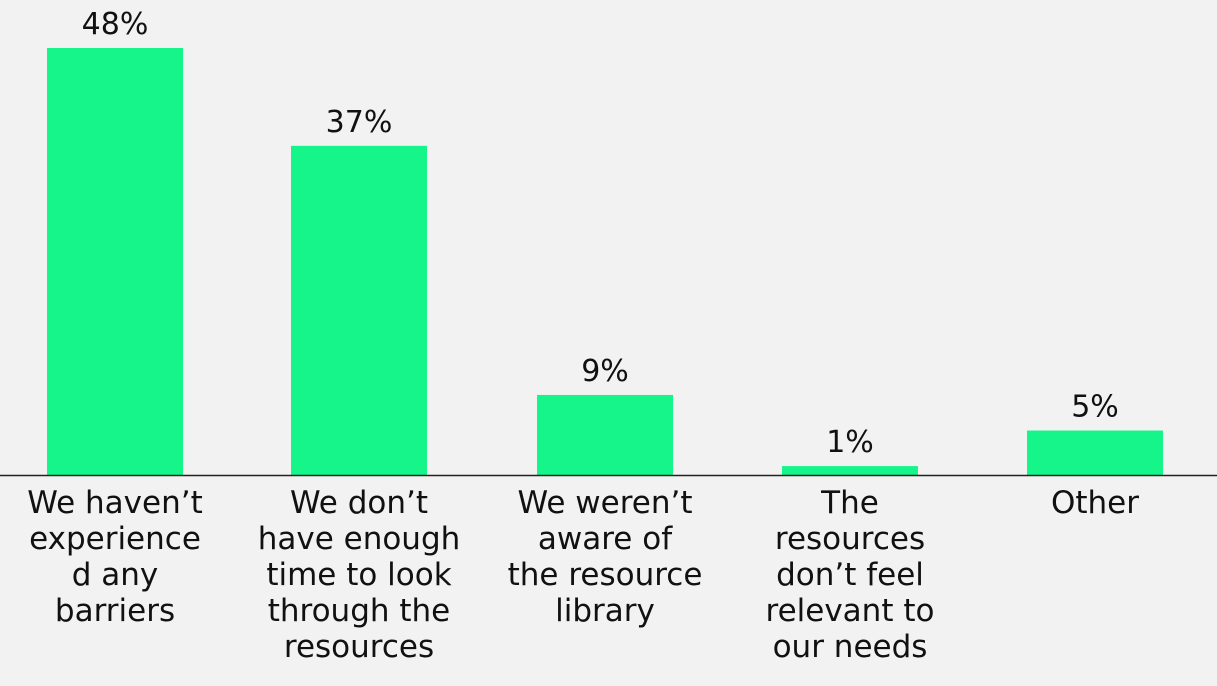 The image size is (1217, 686). What do you see at coordinates (117, 611) in the screenshot?
I see `category-label-line: barriers` at bounding box center [117, 611].